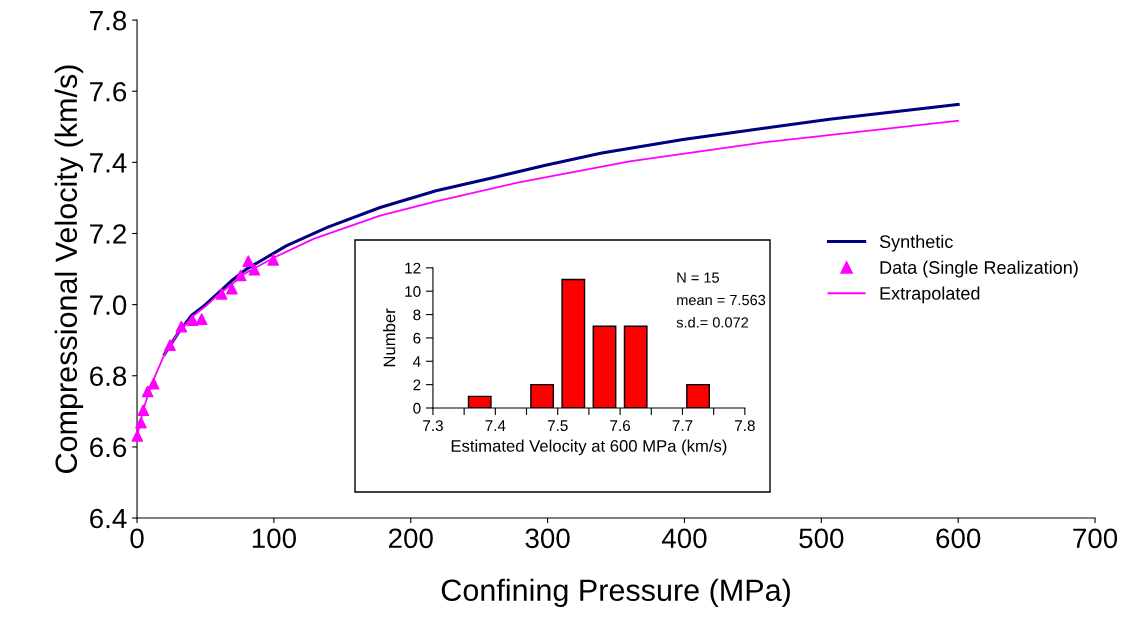 The image size is (1126, 640). I want to click on y-tick-label: 7.2, so click(108, 234).